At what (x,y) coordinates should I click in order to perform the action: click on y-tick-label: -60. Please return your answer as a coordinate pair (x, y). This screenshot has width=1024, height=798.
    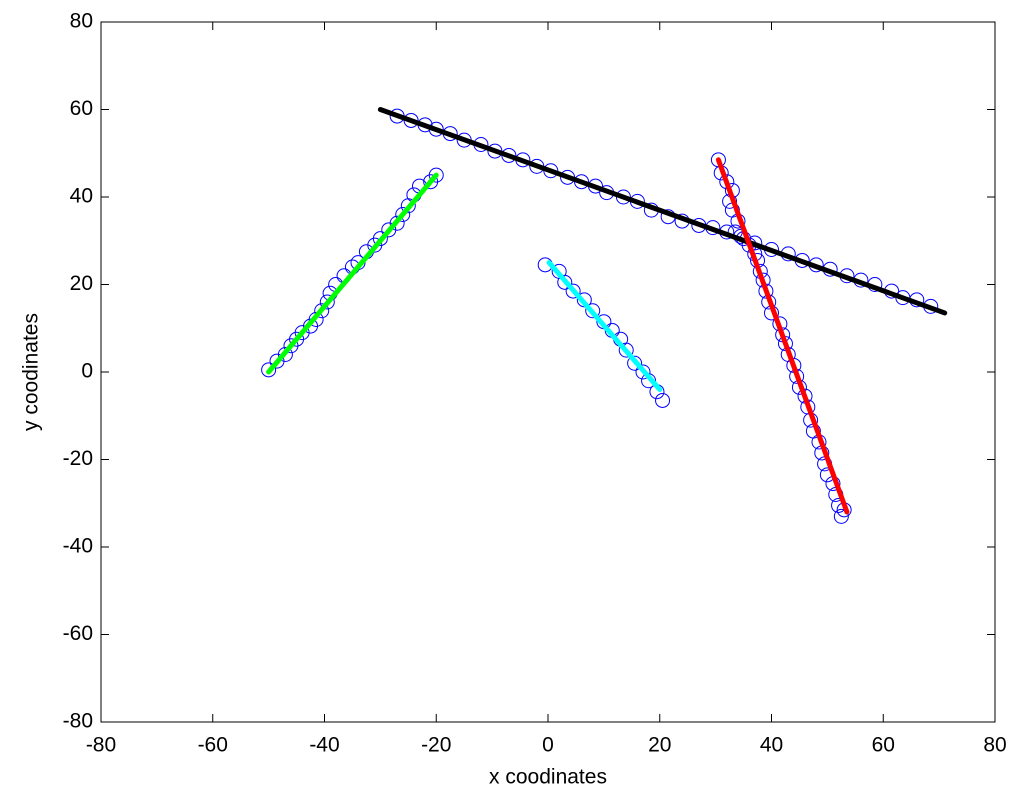
    Looking at the image, I should click on (78, 633).